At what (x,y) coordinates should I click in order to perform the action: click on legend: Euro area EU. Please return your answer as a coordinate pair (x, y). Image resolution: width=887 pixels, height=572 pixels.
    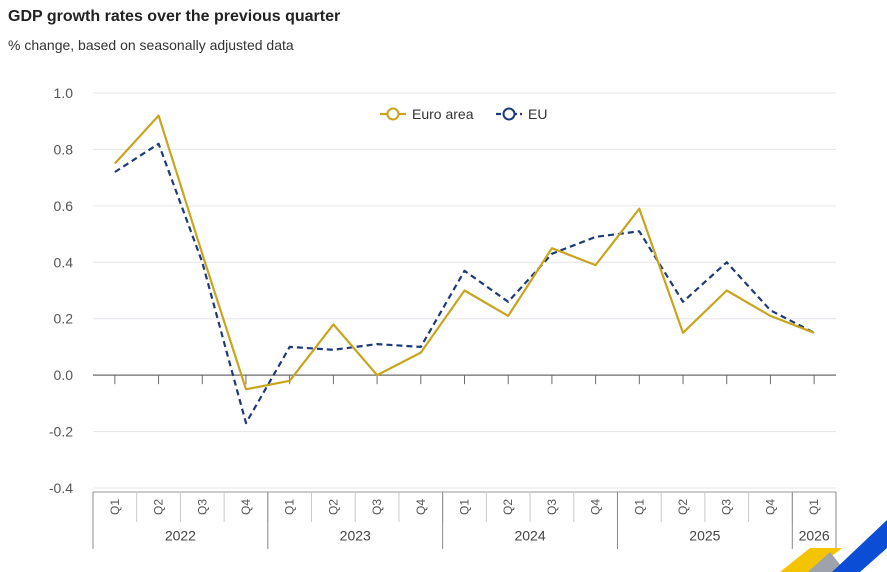
    Looking at the image, I should click on (463, 114).